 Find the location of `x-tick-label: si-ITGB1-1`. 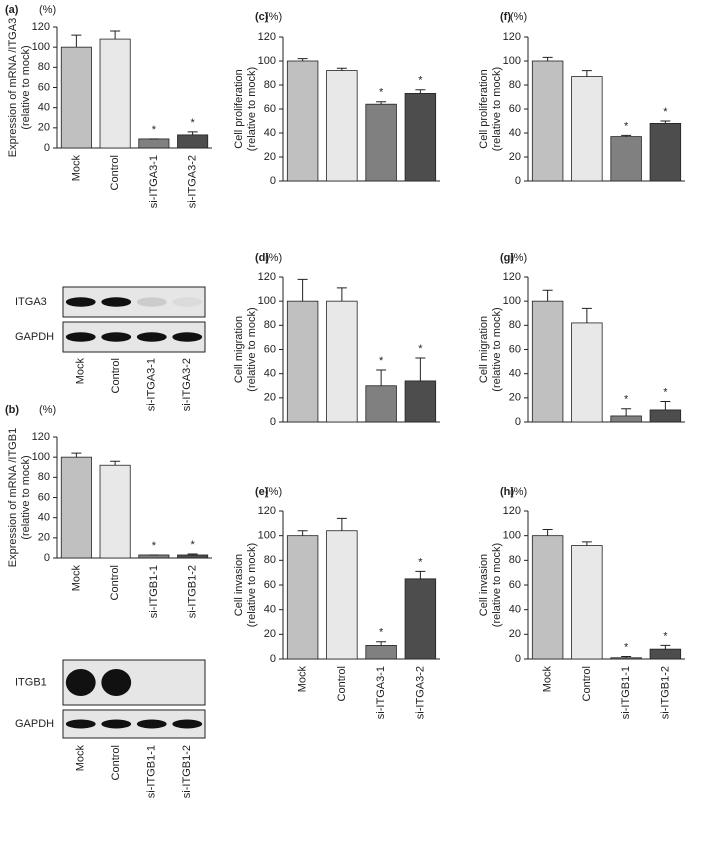

x-tick-label: si-ITGB1-1 is located at coordinates (626, 692).